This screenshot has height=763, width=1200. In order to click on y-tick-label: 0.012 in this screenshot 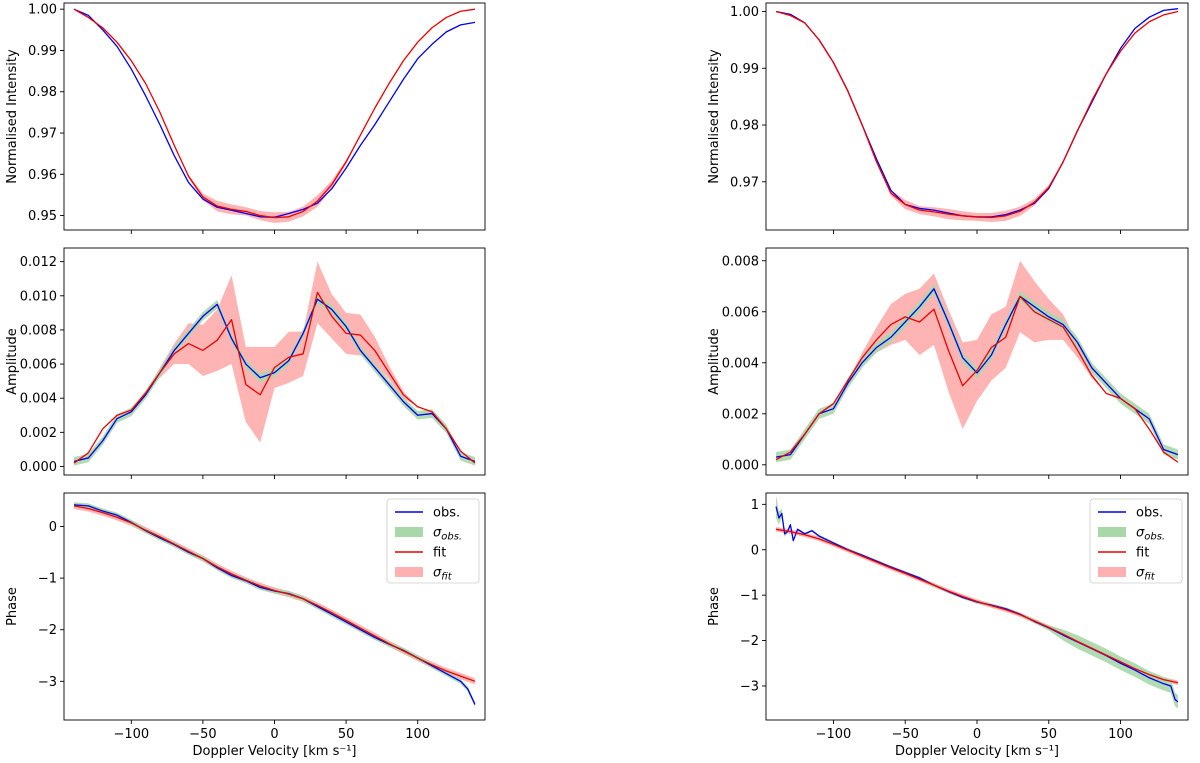, I will do `click(38, 262)`.